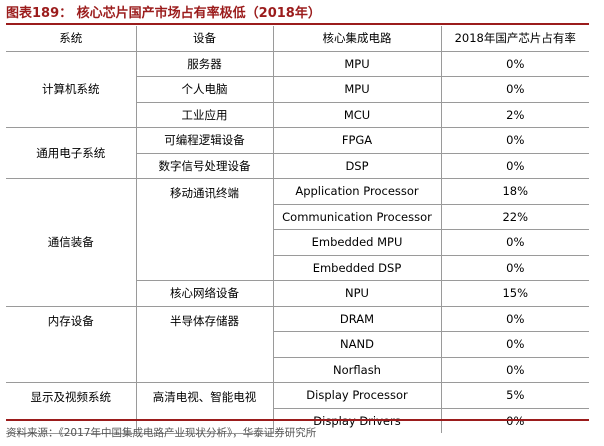 This screenshot has height=446, width=604. What do you see at coordinates (357, 344) in the screenshot?
I see `chip-cell: NAND` at bounding box center [357, 344].